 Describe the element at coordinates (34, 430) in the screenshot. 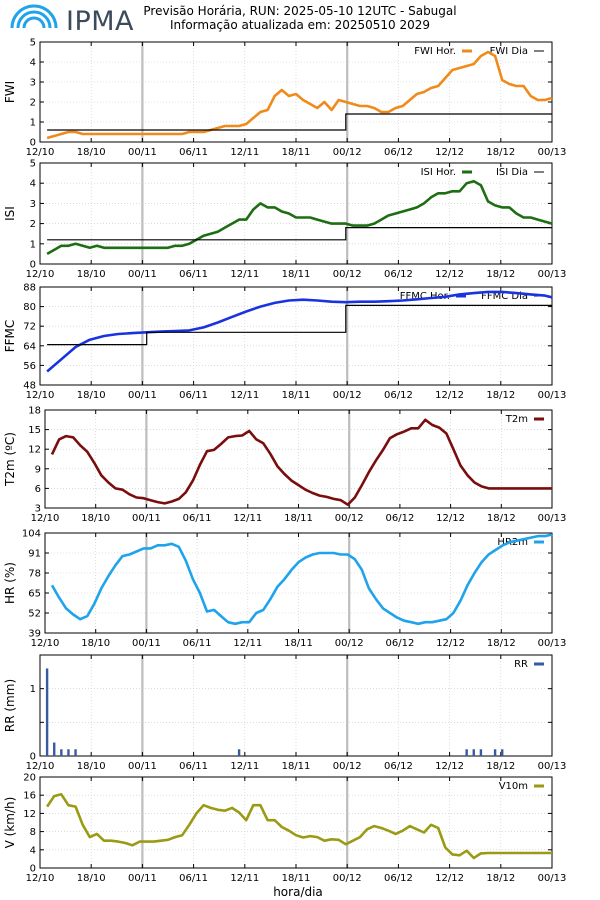

I see `y-tick-label: 15` at that location.